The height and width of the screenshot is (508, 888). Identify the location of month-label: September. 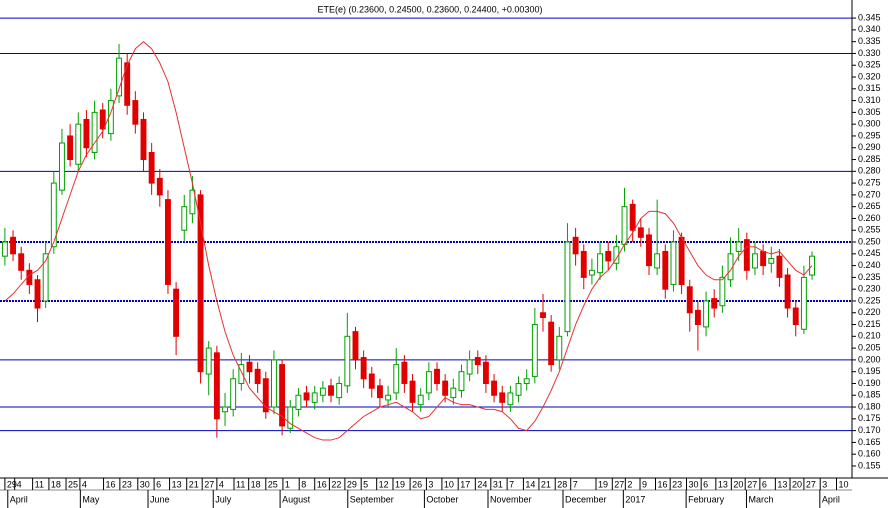
(372, 499).